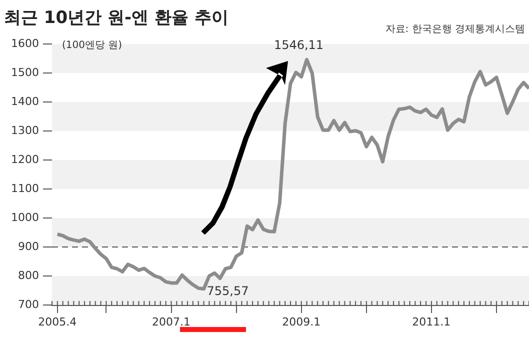  Describe the element at coordinates (116, 18) in the screenshot. I see `chart-title: 최근 10년간 원-엔 환율 추이` at that location.